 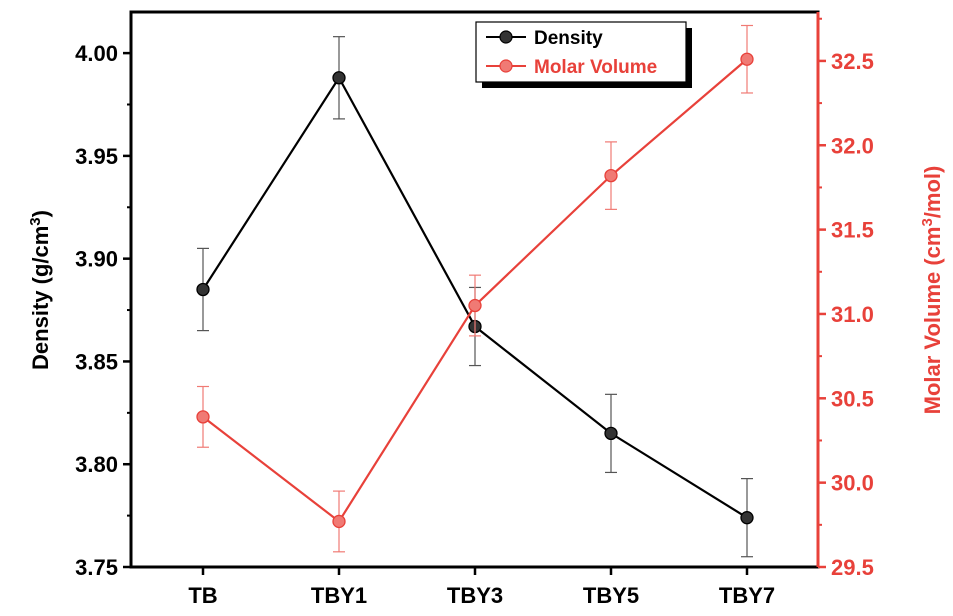 What do you see at coordinates (96, 464) in the screenshot?
I see `left-tick-label: 3.80` at bounding box center [96, 464].